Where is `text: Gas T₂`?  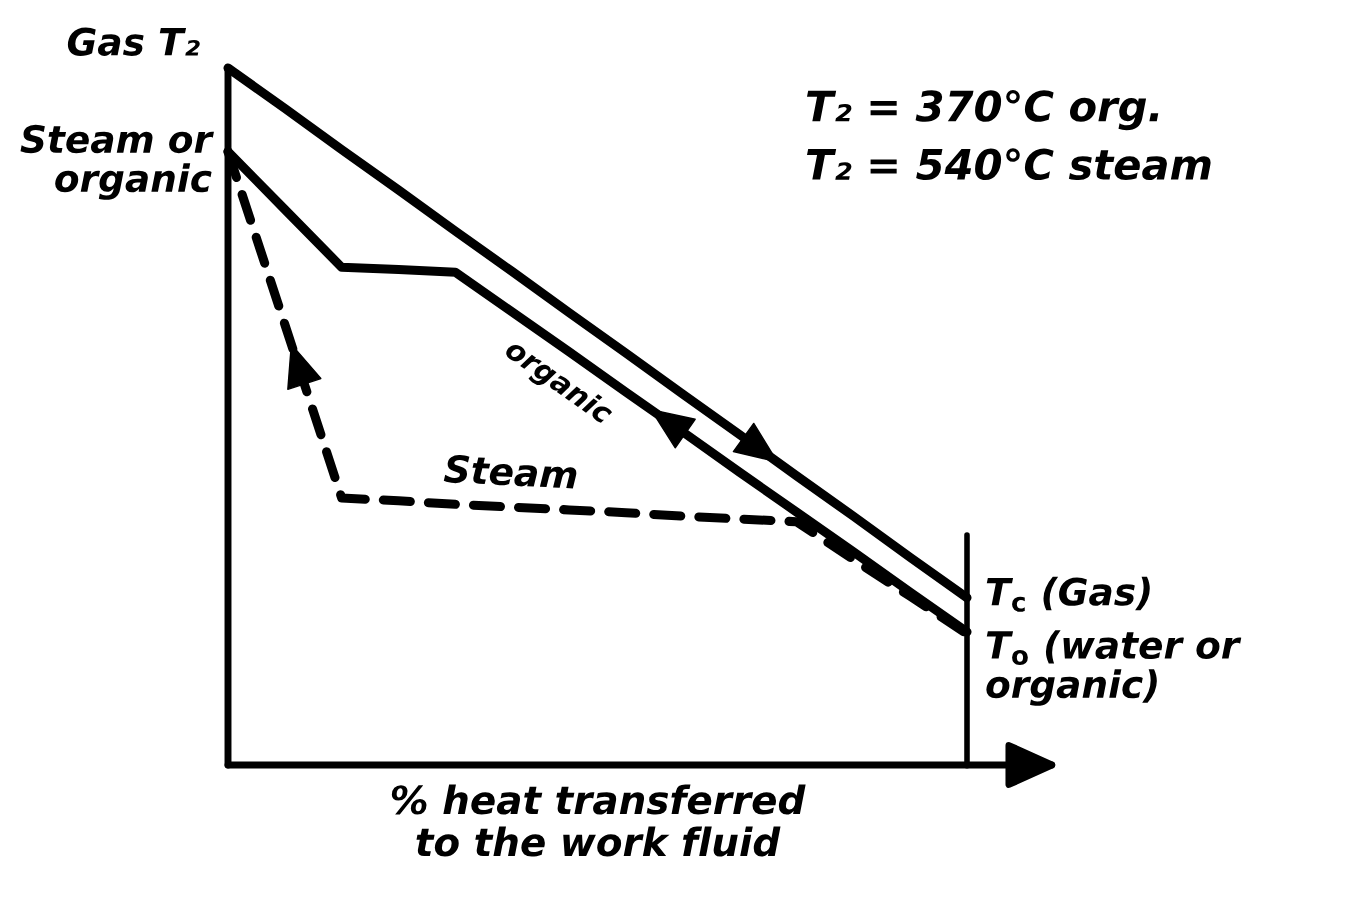
text: Gas T₂ is located at coordinates (133, 41).